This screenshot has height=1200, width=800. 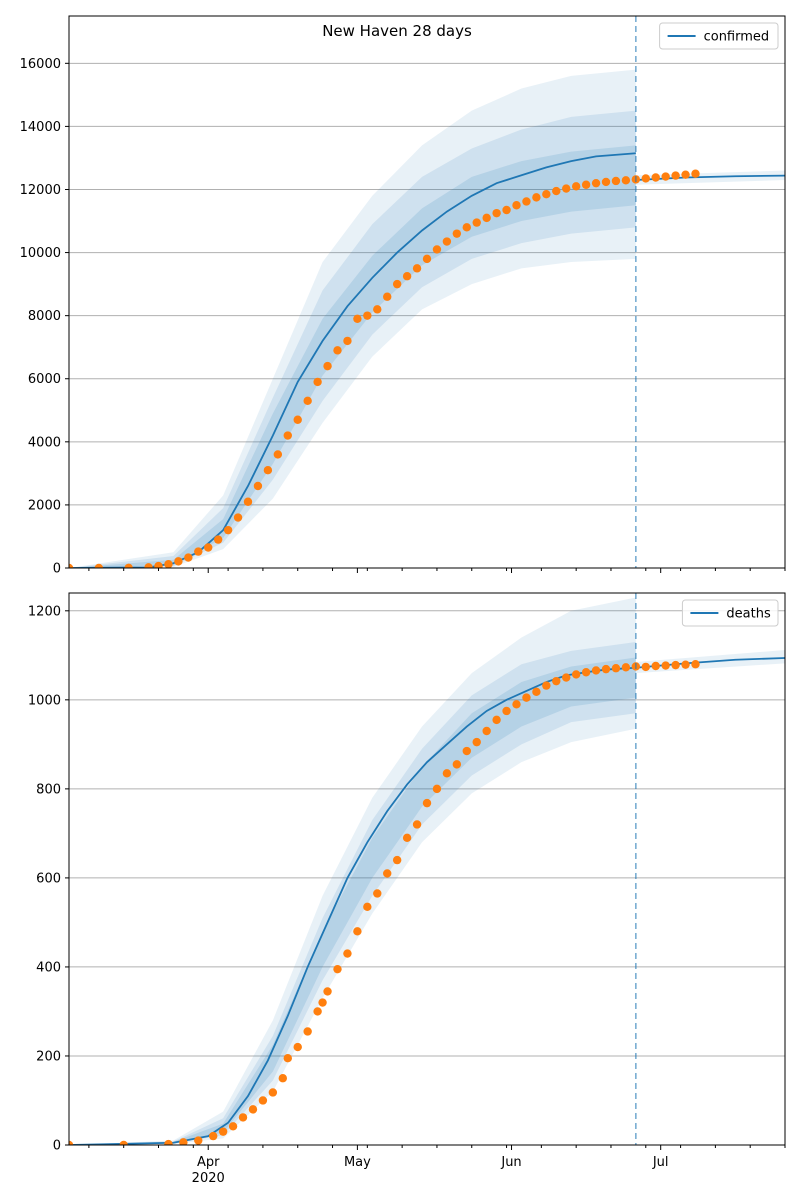 What do you see at coordinates (748, 614) in the screenshot?
I see `legend-label: deaths` at bounding box center [748, 614].